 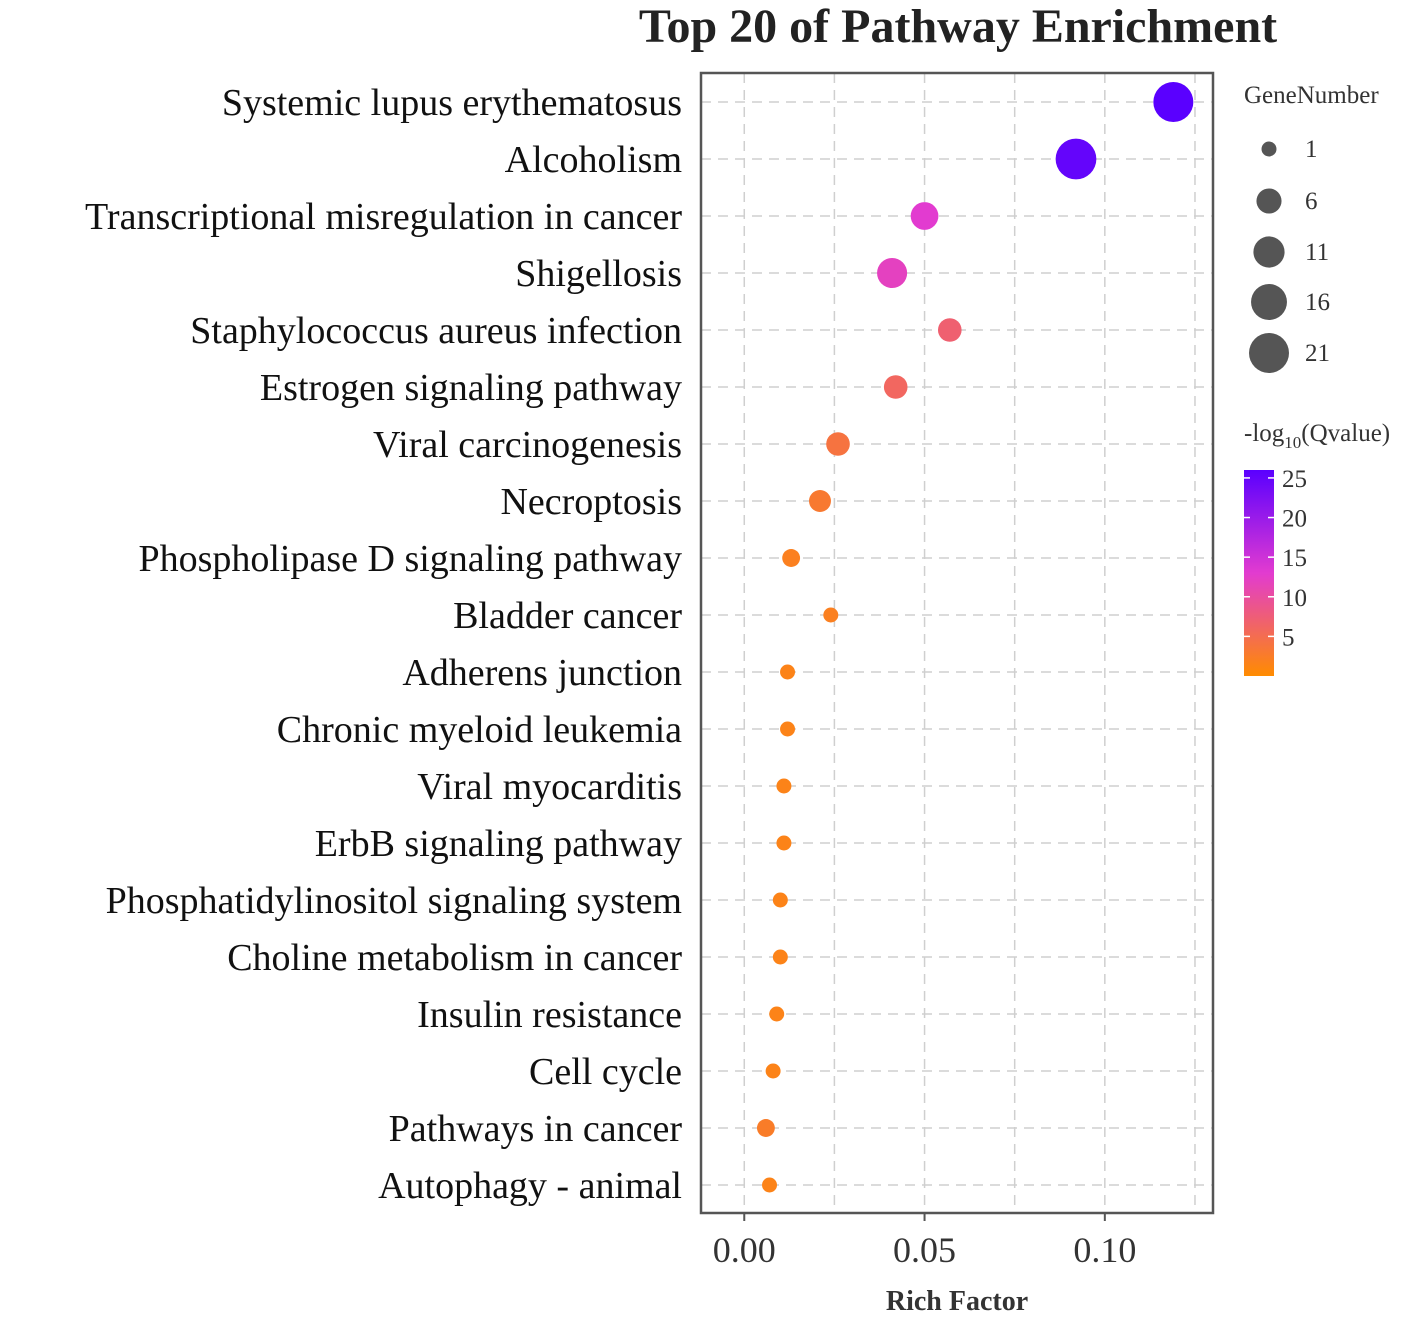 I want to click on y-axis-label: Viral carcinogenesis, so click(x=527, y=445).